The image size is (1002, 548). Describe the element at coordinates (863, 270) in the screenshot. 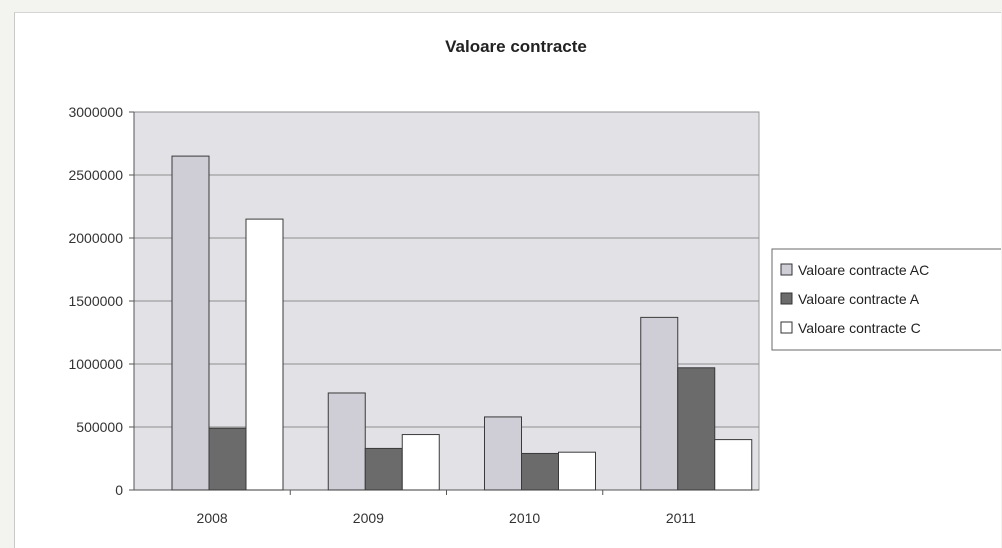

I see `legend-label: Valoare contracte AC` at that location.